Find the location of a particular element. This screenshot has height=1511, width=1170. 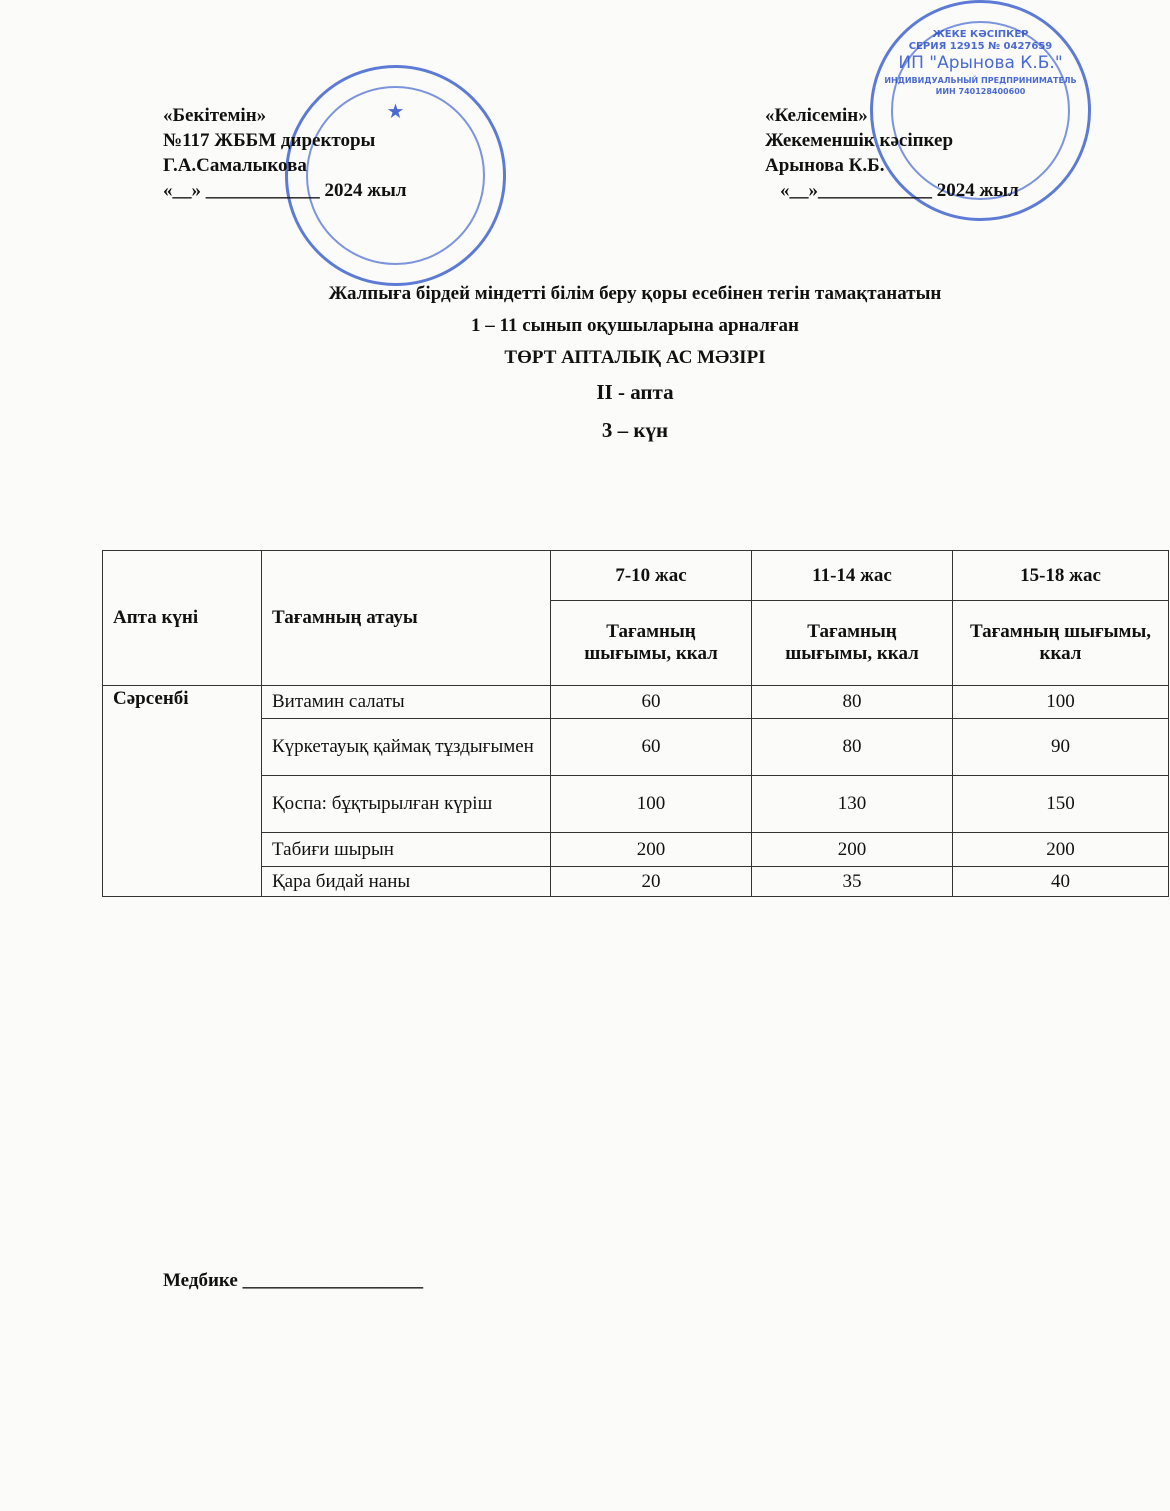

table-row: Қоспа: бұқтырылған күріш 100 130 150 is located at coordinates (636, 804).